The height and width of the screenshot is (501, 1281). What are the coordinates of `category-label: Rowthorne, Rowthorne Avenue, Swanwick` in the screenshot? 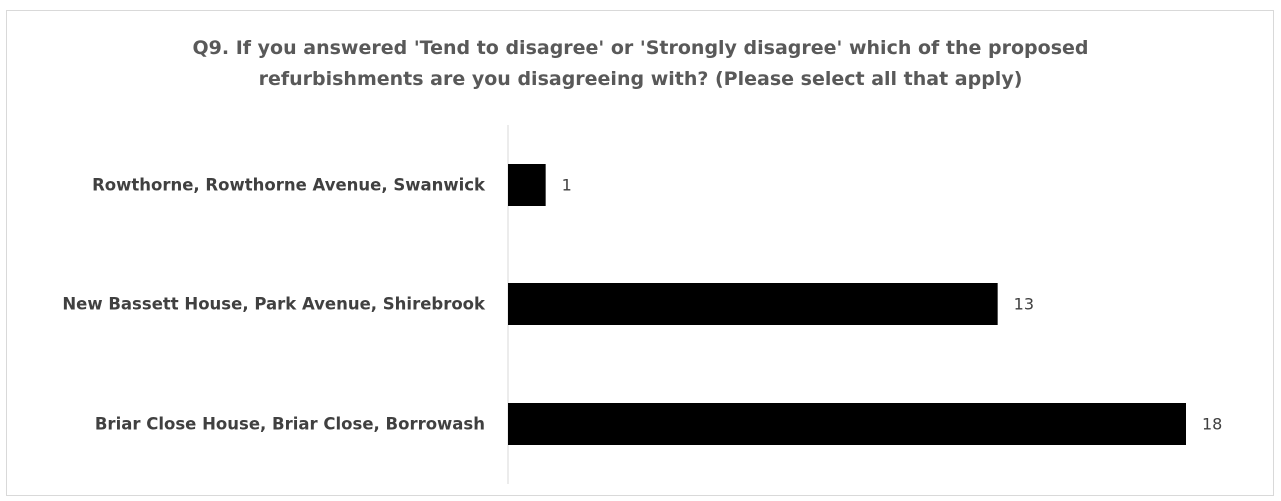 It's located at (289, 185).